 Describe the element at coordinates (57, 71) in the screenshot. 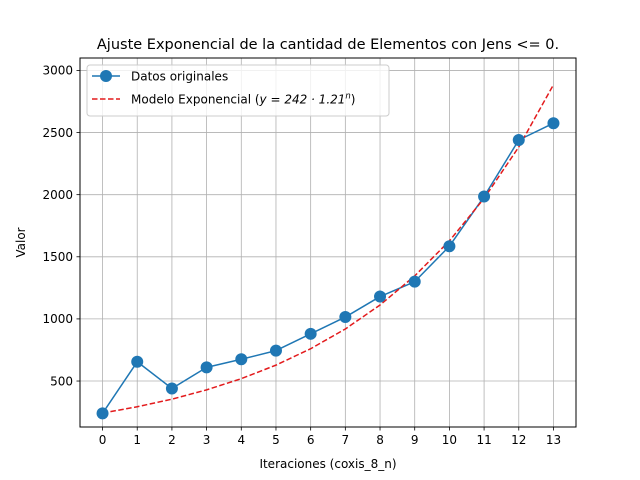

I see `y-tick-label: 3000` at that location.